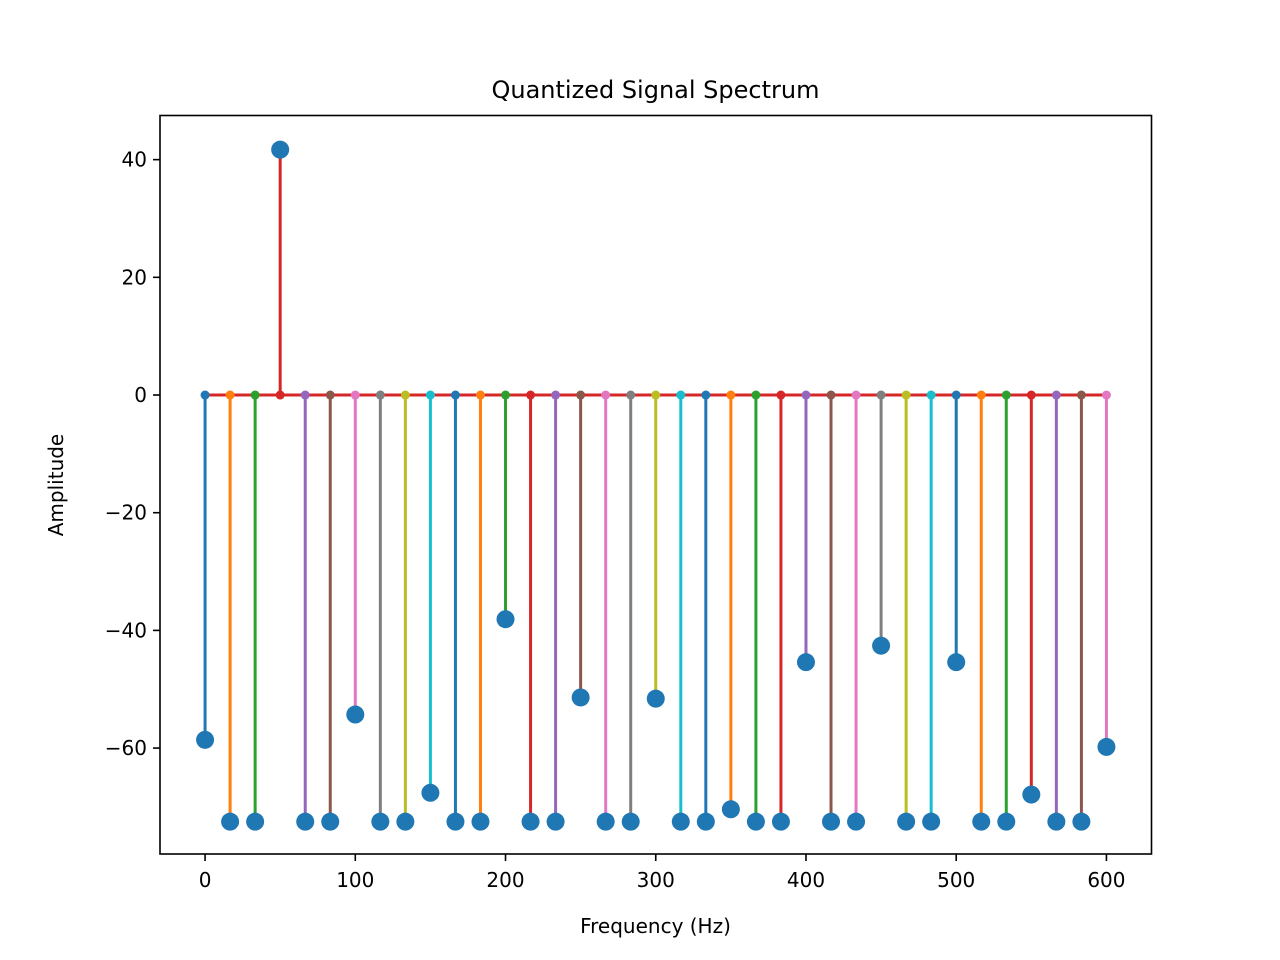 The image size is (1280, 960). I want to click on x-tick-label: 100, so click(355, 880).